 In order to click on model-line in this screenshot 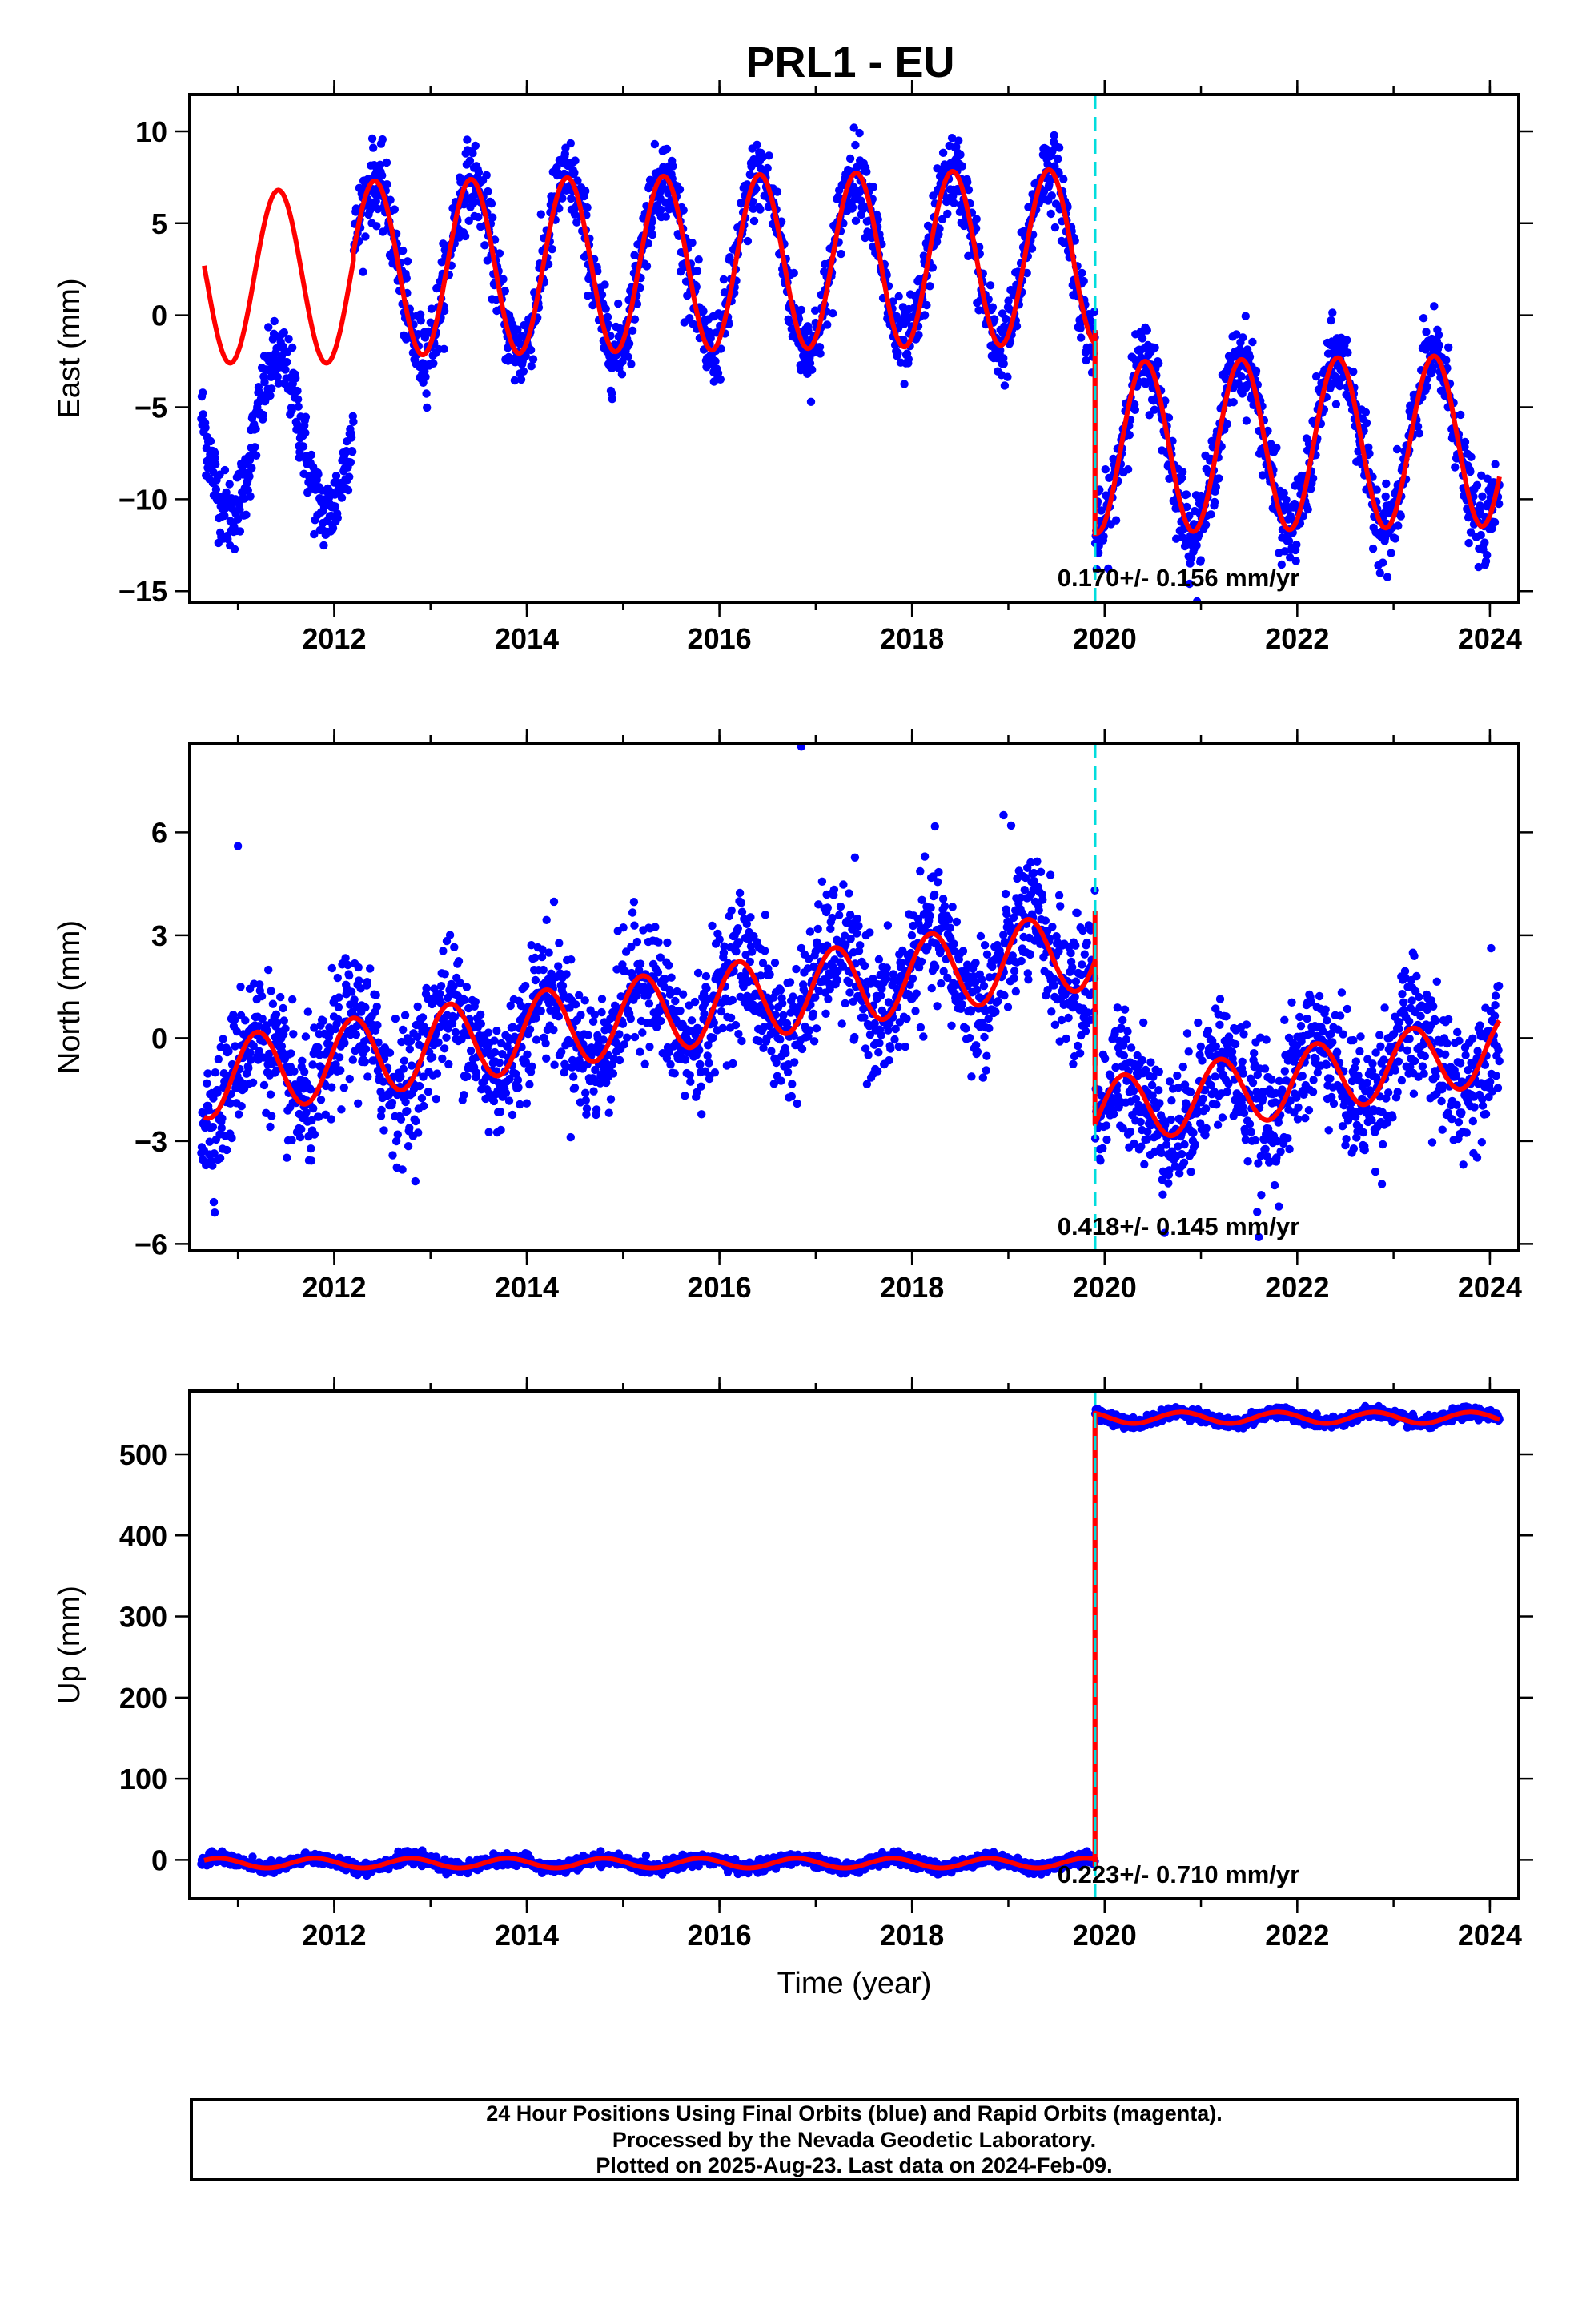, I will do `click(852, 351)`.